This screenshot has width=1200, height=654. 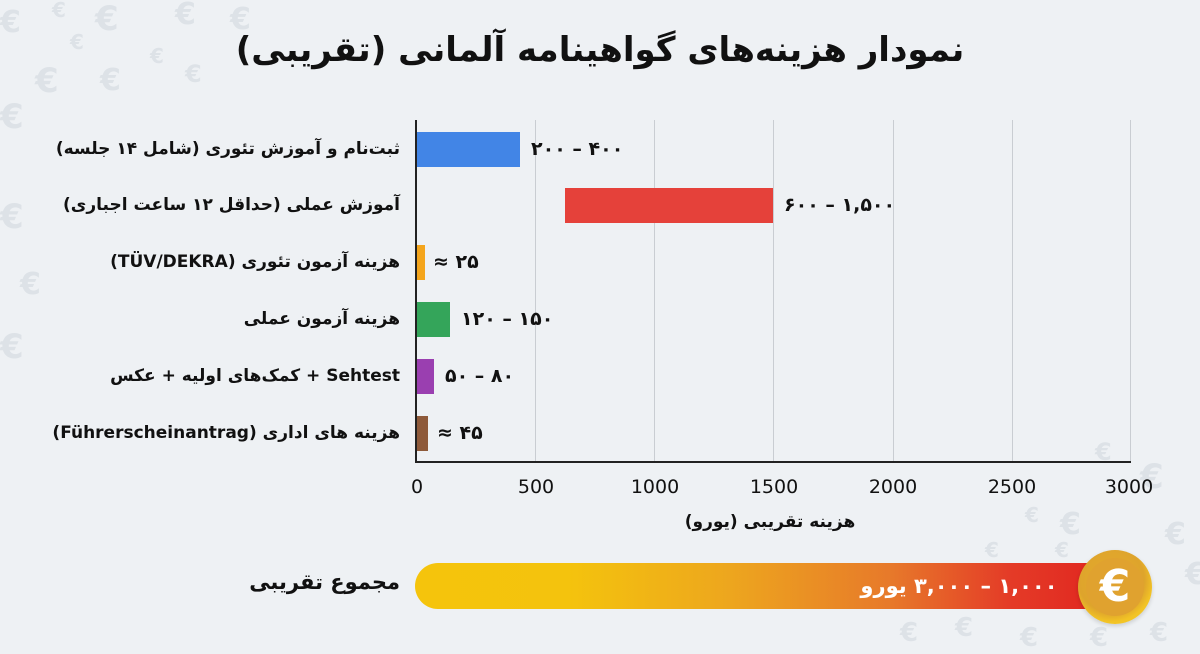 I want to click on euro-symbol-icon: €, so click(x=1115, y=587).